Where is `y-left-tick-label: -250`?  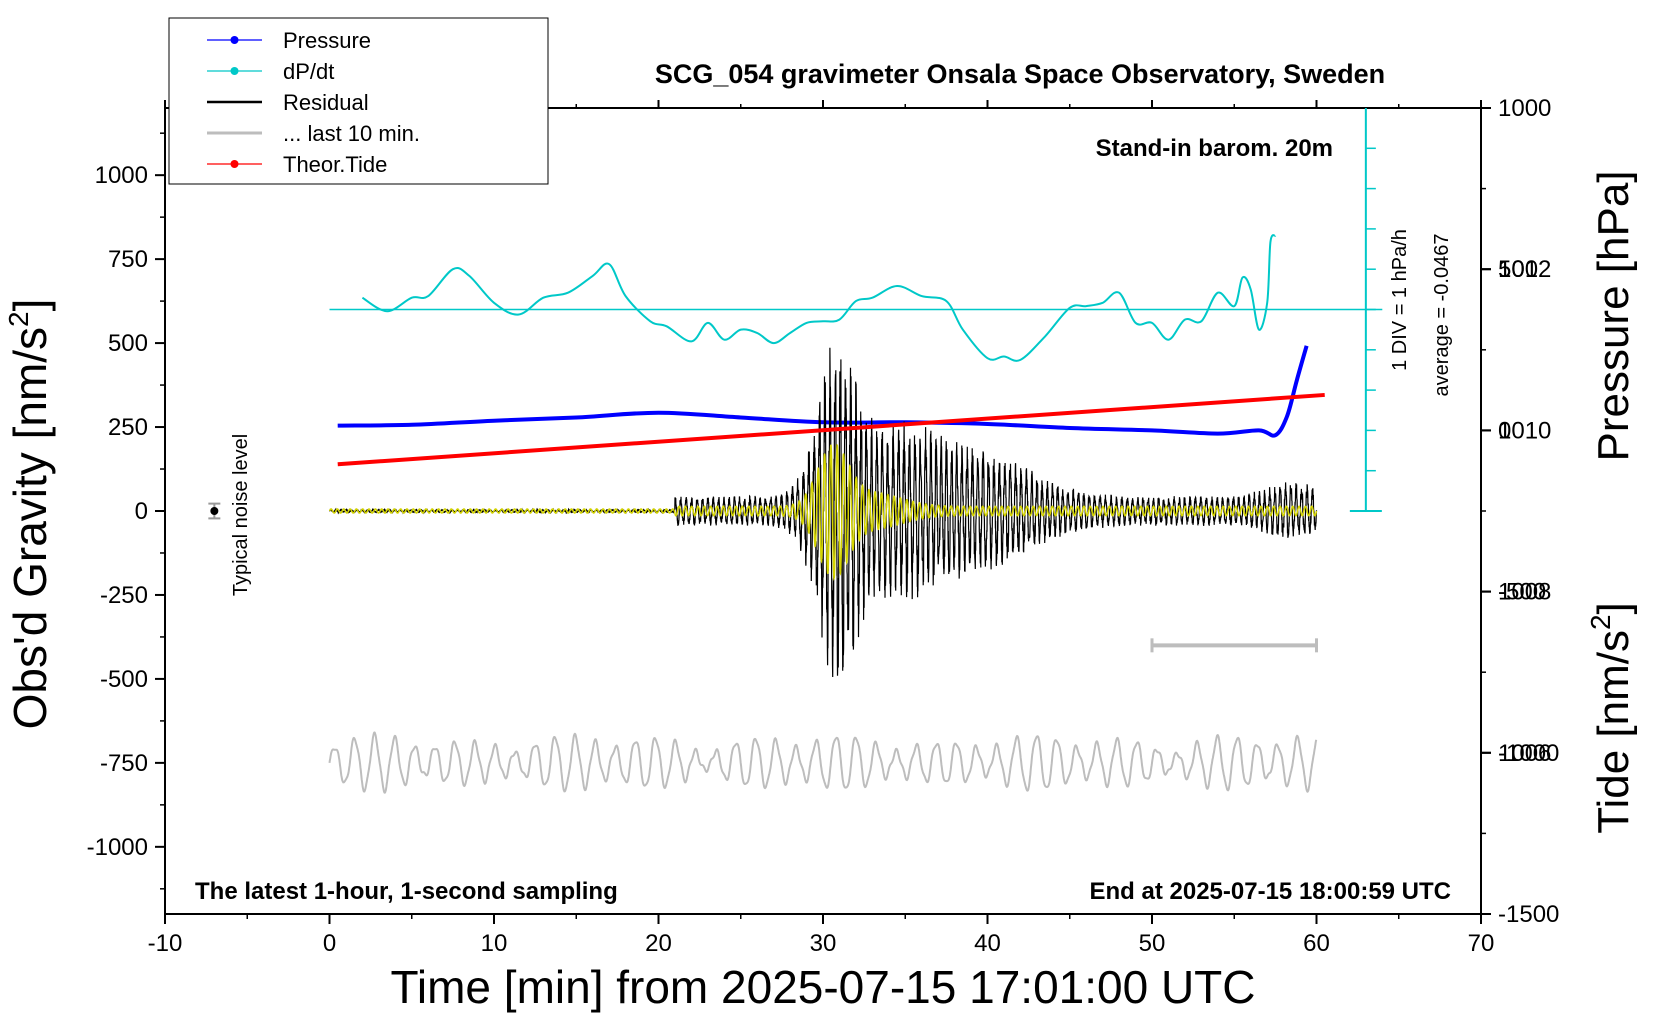
y-left-tick-label: -250 is located at coordinates (124, 595).